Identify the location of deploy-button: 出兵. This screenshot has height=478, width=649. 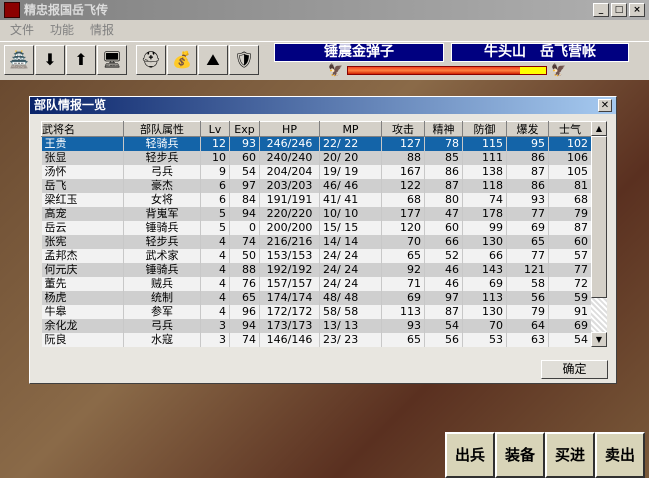
(470, 455).